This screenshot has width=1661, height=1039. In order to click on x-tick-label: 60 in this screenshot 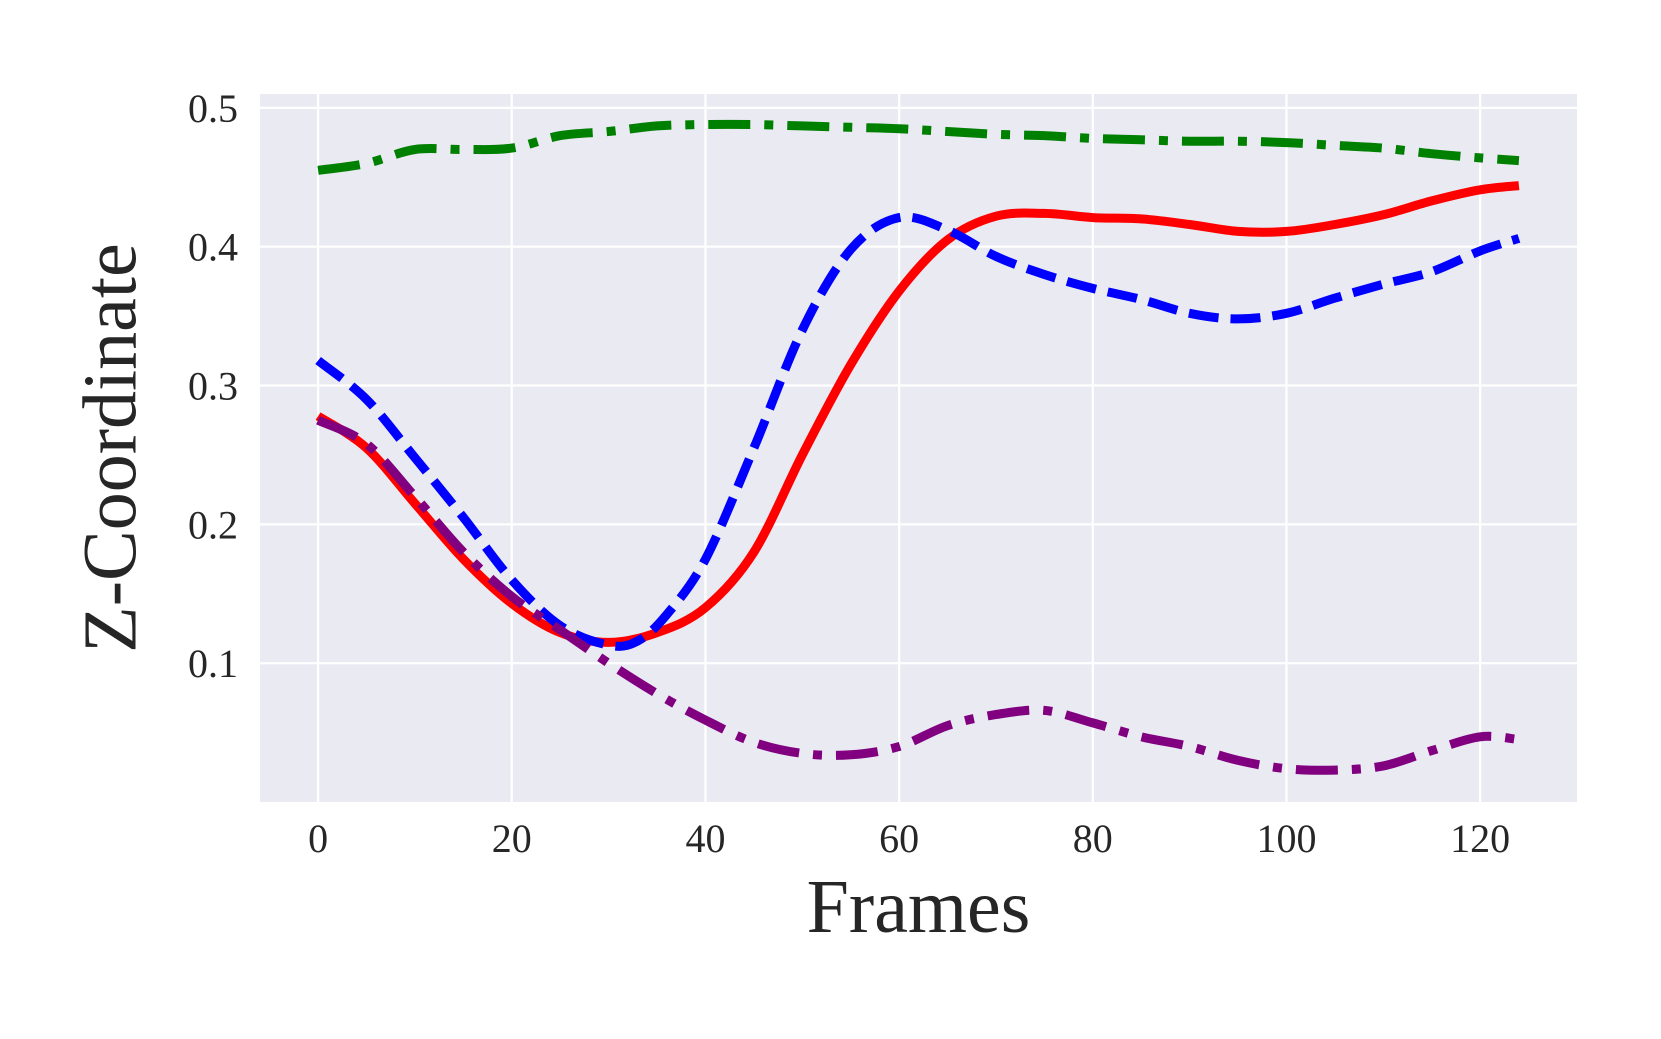, I will do `click(899, 838)`.